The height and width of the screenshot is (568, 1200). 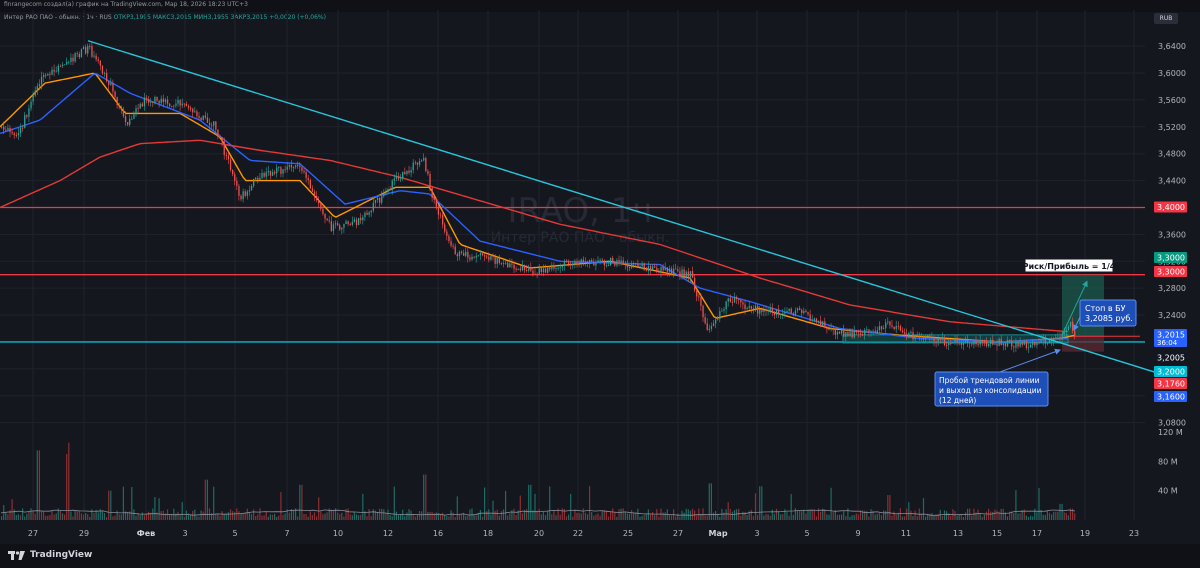 I want to click on time-tick-label: 19, so click(x=1085, y=533).